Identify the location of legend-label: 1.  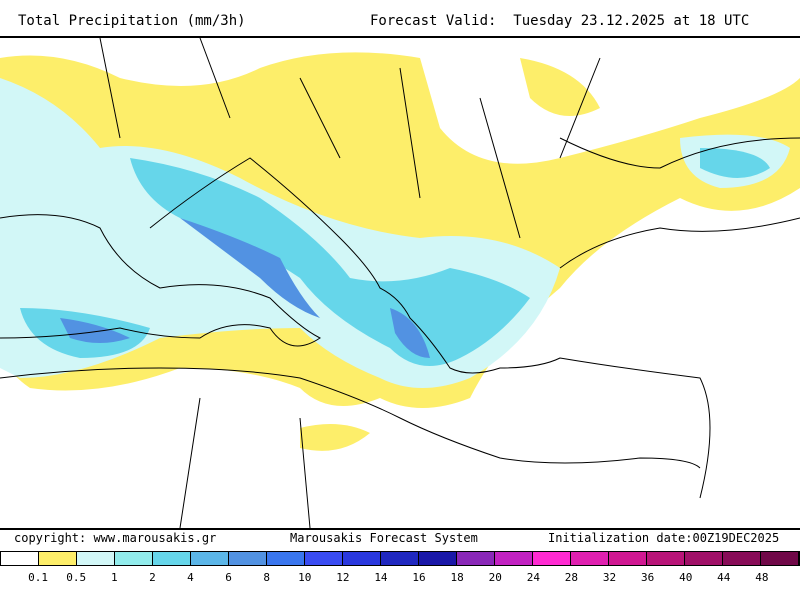
(114, 577).